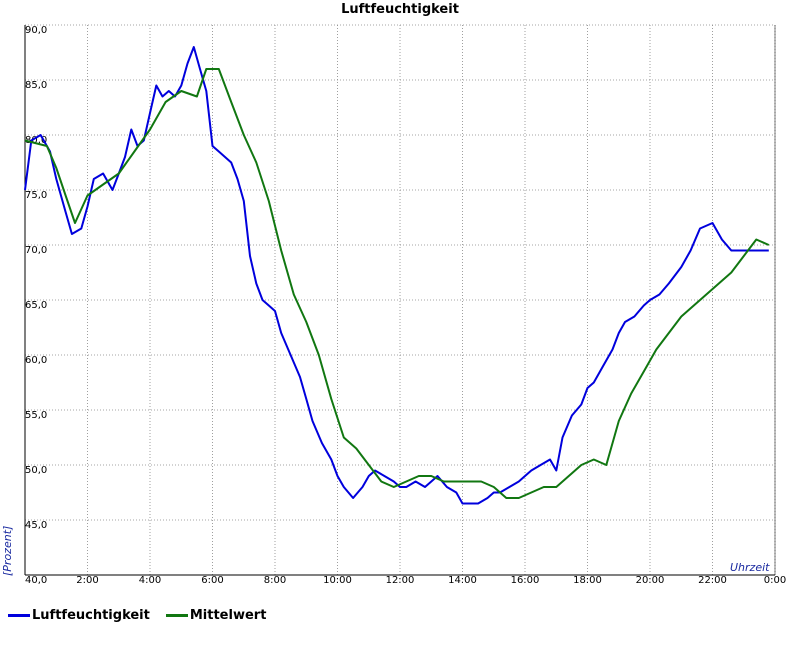 Image resolution: width=800 pixels, height=650 pixels. I want to click on legend-swatch-mean, so click(176, 615).